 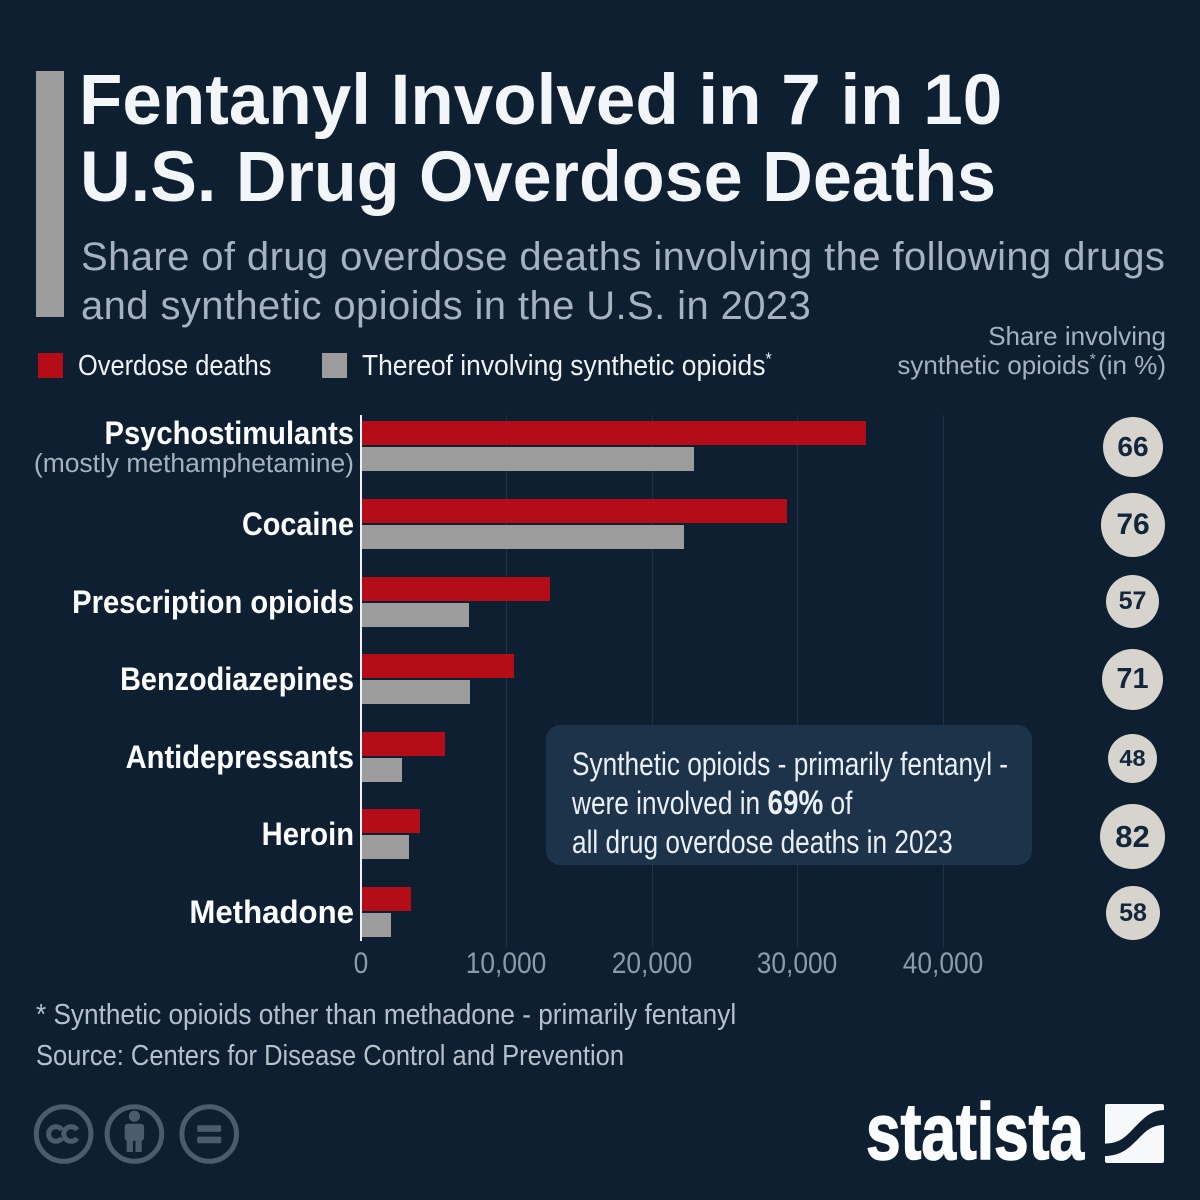 What do you see at coordinates (975, 1135) in the screenshot?
I see `svg-text: statista` at bounding box center [975, 1135].